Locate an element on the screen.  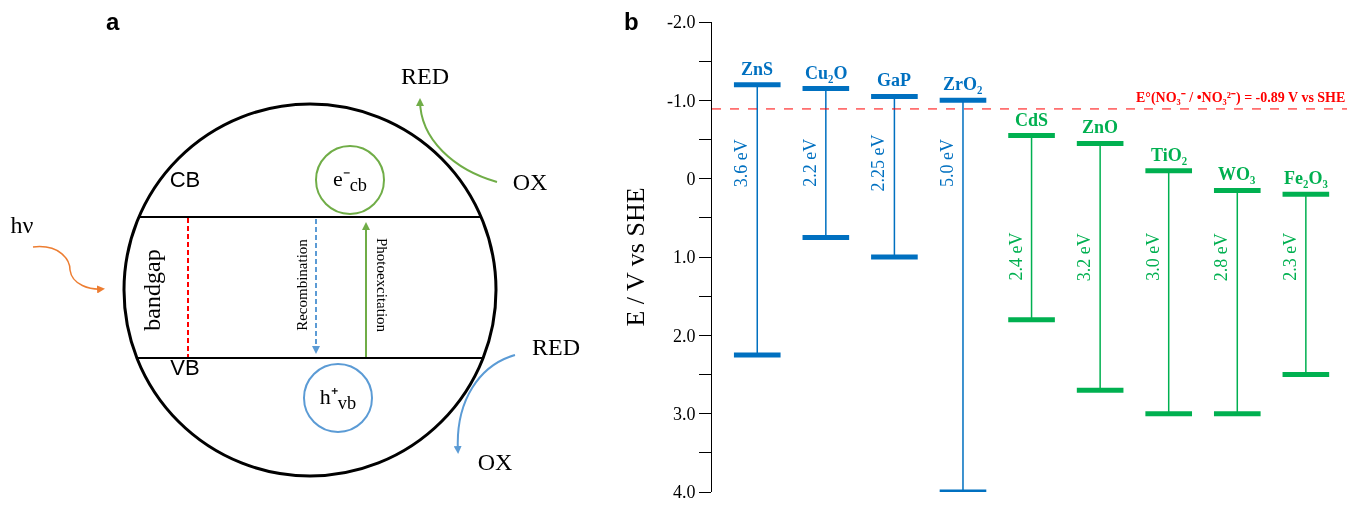
annotation: 2.2 eV is located at coordinates (809, 162).